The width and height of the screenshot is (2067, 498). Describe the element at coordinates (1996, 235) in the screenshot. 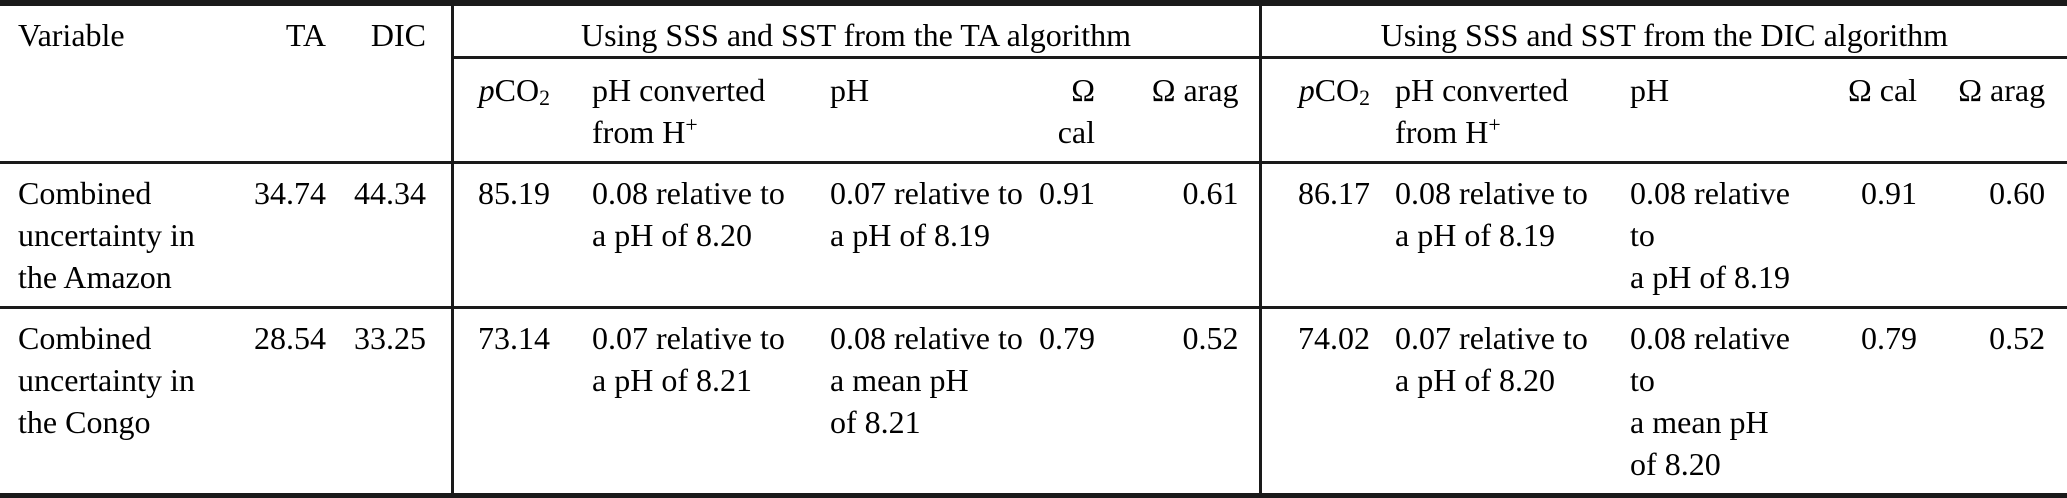

I see `cell-omega-arag-dic: 0.60` at that location.